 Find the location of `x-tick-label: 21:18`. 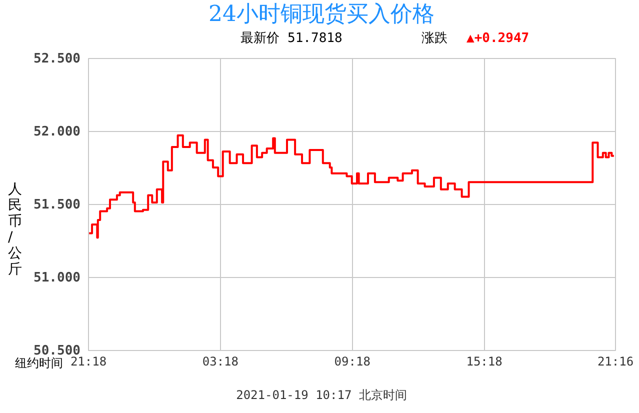

x-tick-label: 21:18 is located at coordinates (88, 361).